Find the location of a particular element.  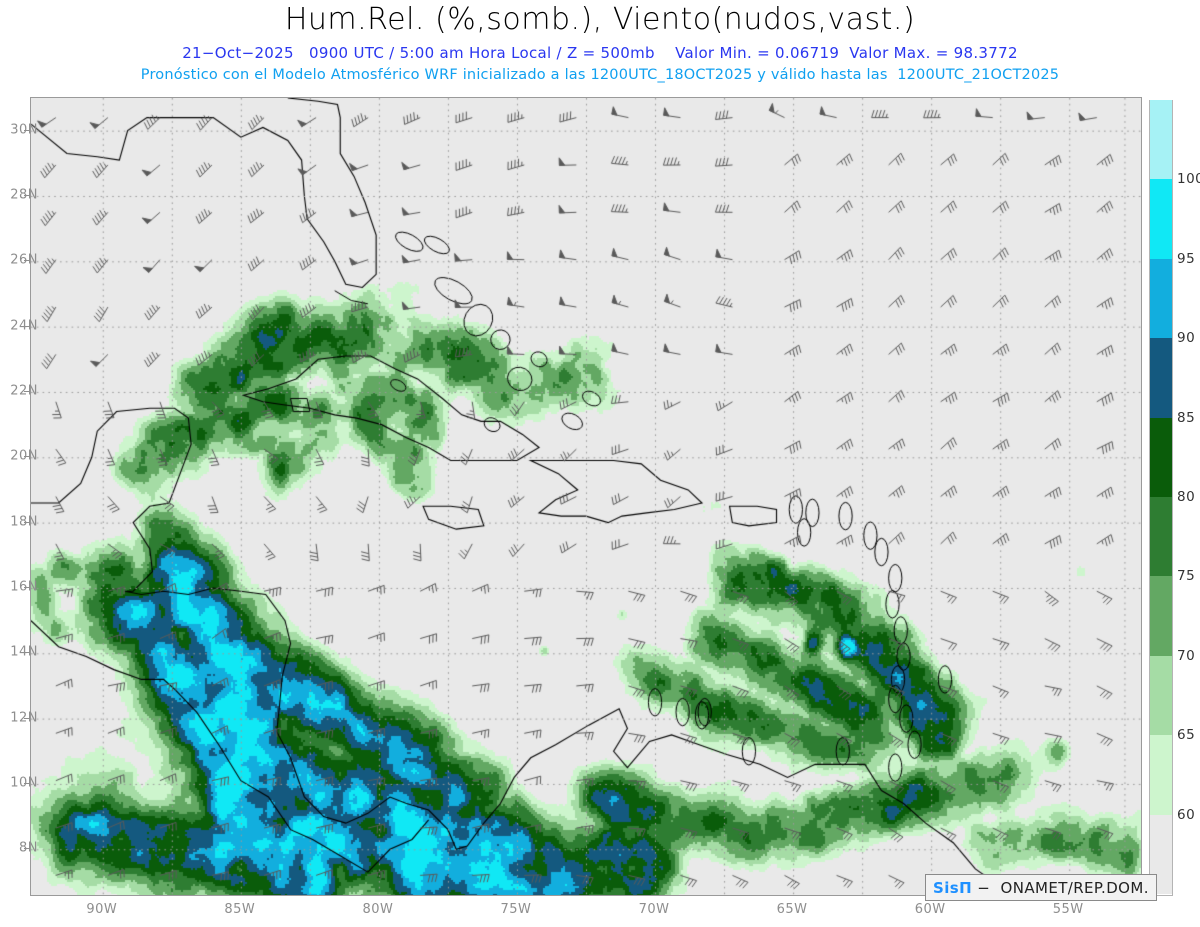

colorbar-tick-label: 85 is located at coordinates (1186, 417).